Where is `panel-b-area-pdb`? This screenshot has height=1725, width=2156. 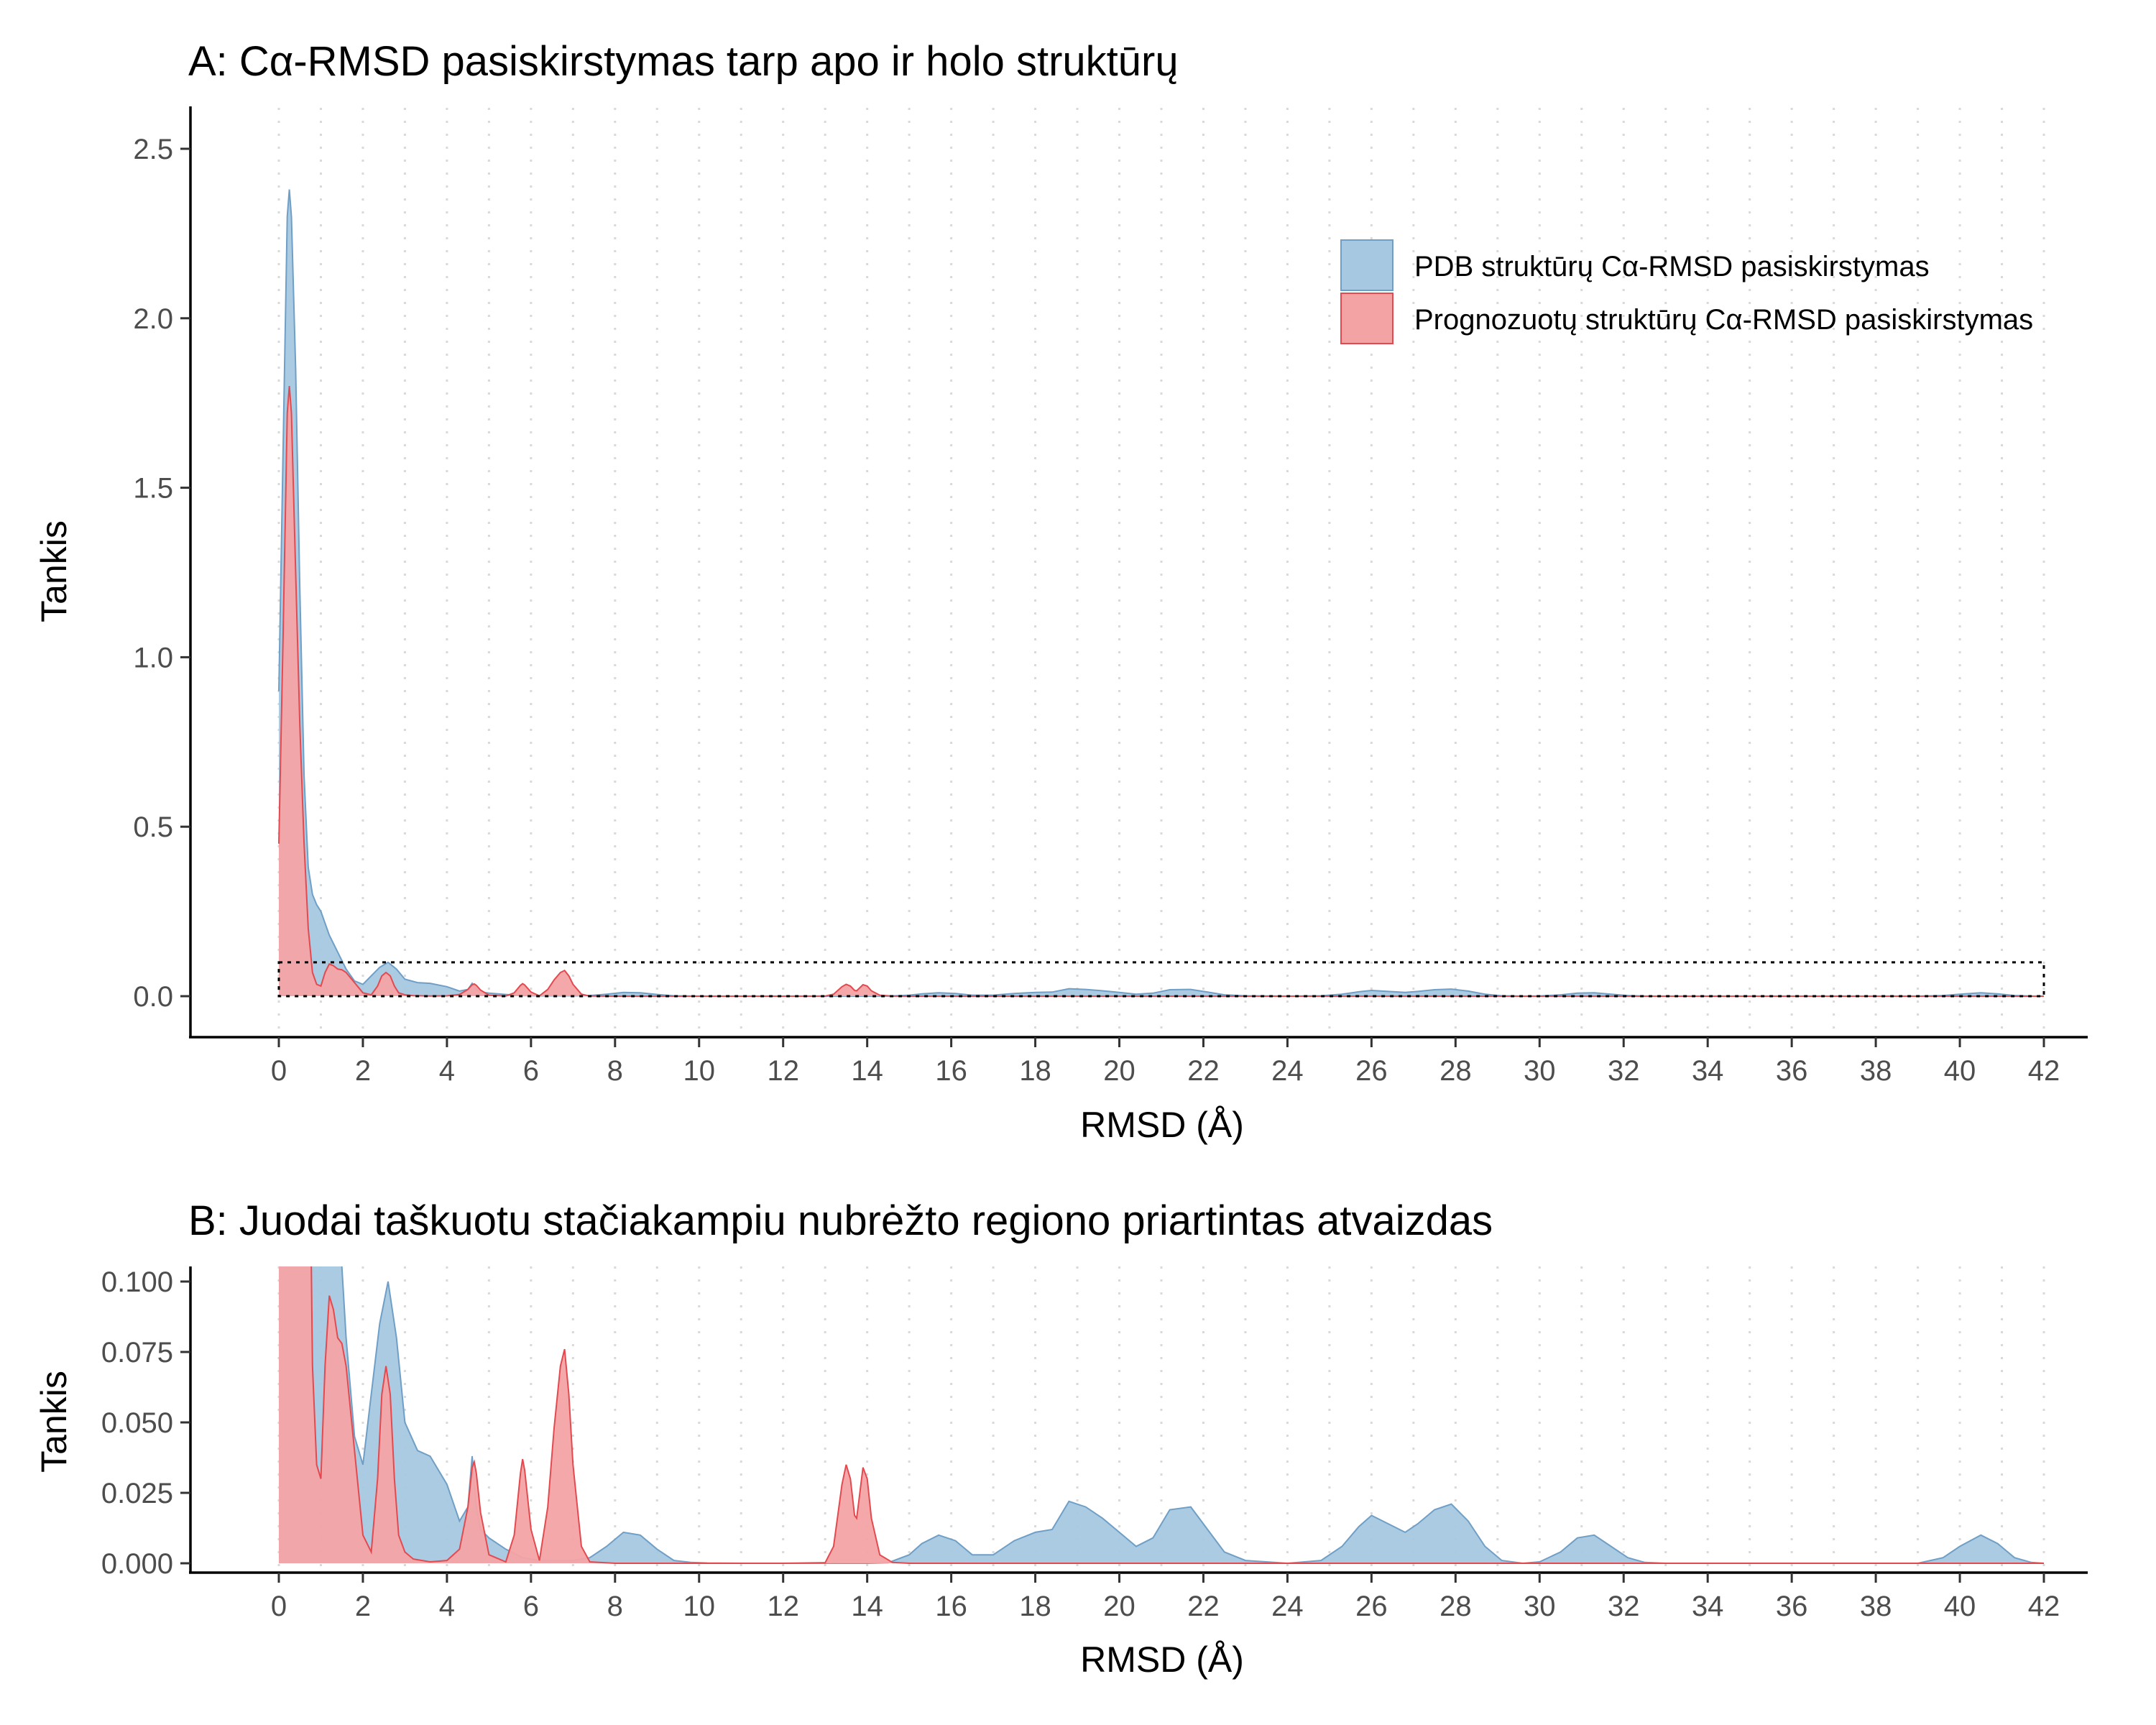 panel-b-area-pdb is located at coordinates (1161, 1414).